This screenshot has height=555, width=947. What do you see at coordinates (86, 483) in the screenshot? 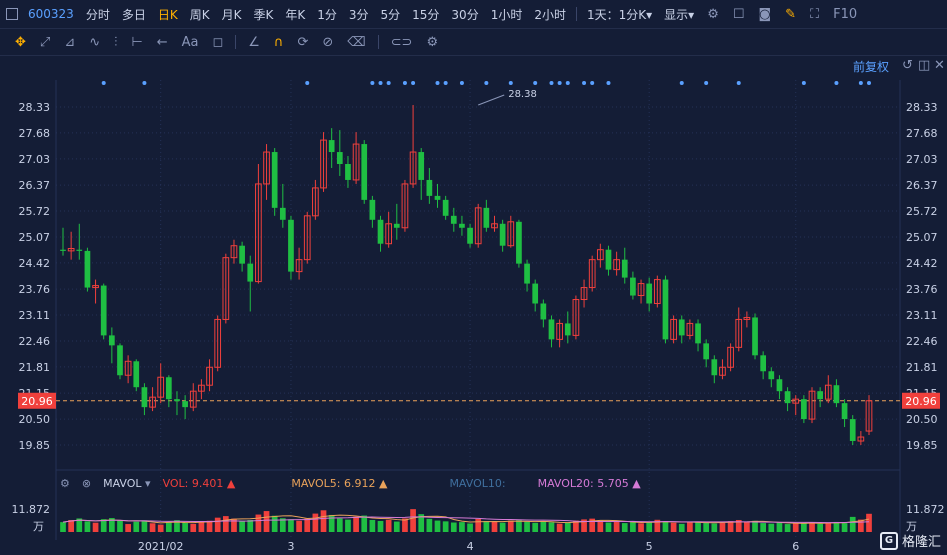
I see `close-icon: ⊗` at bounding box center [86, 483].